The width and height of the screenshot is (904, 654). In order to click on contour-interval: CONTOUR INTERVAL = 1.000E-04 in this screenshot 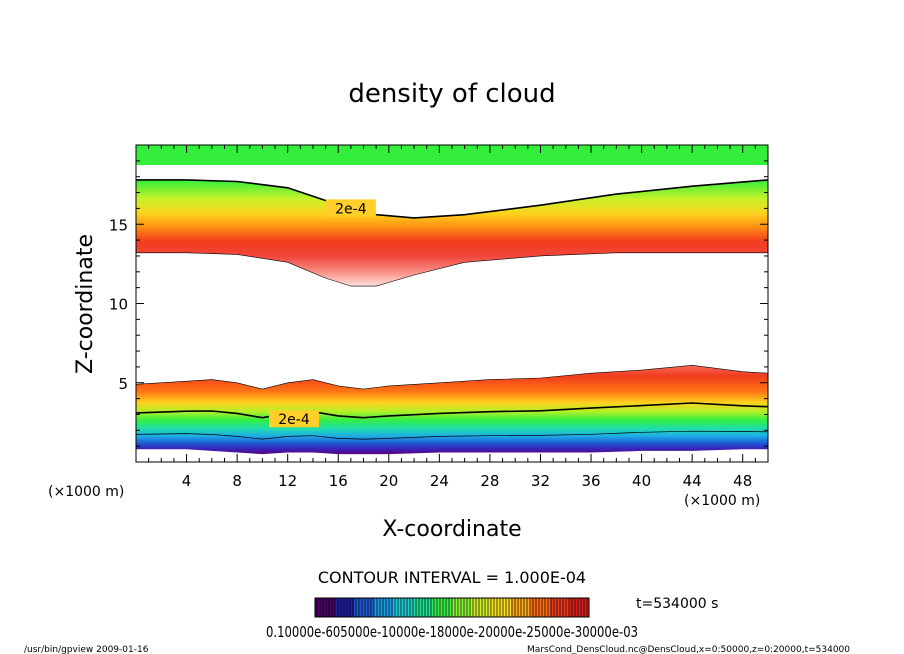, I will do `click(452, 577)`.